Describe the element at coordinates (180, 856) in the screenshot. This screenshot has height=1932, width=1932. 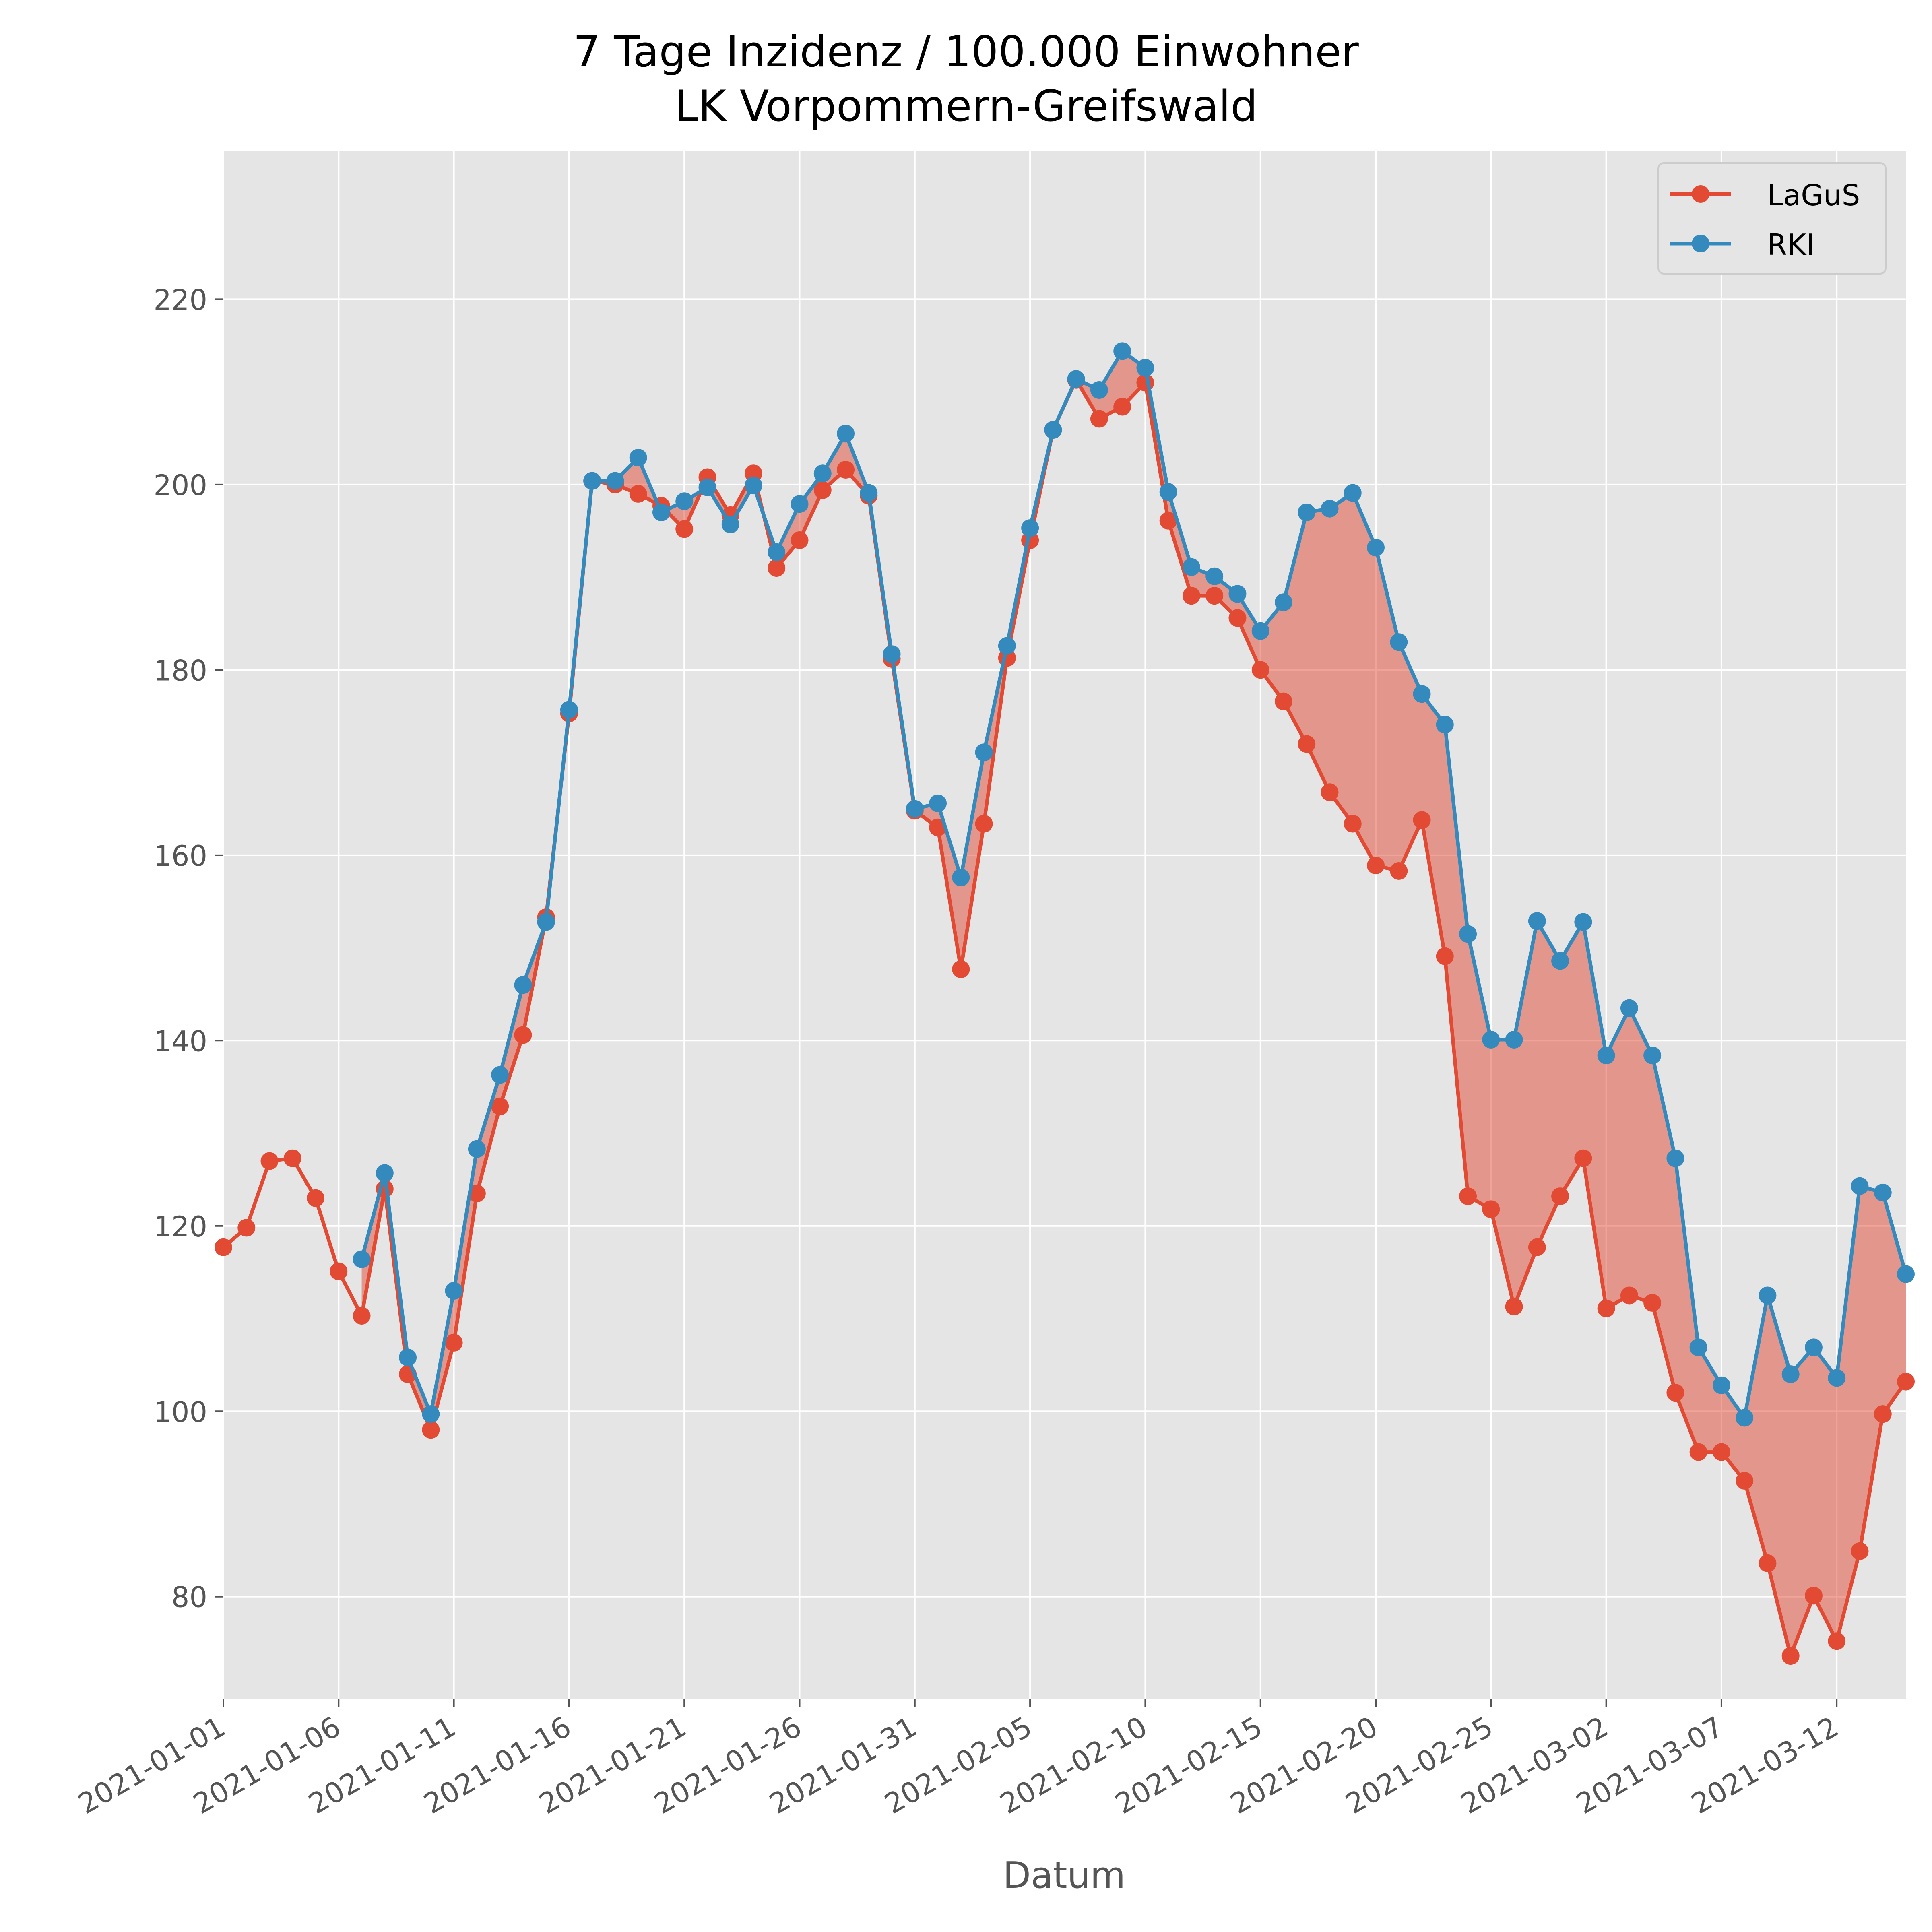
I see `y-tick-label: 160` at that location.